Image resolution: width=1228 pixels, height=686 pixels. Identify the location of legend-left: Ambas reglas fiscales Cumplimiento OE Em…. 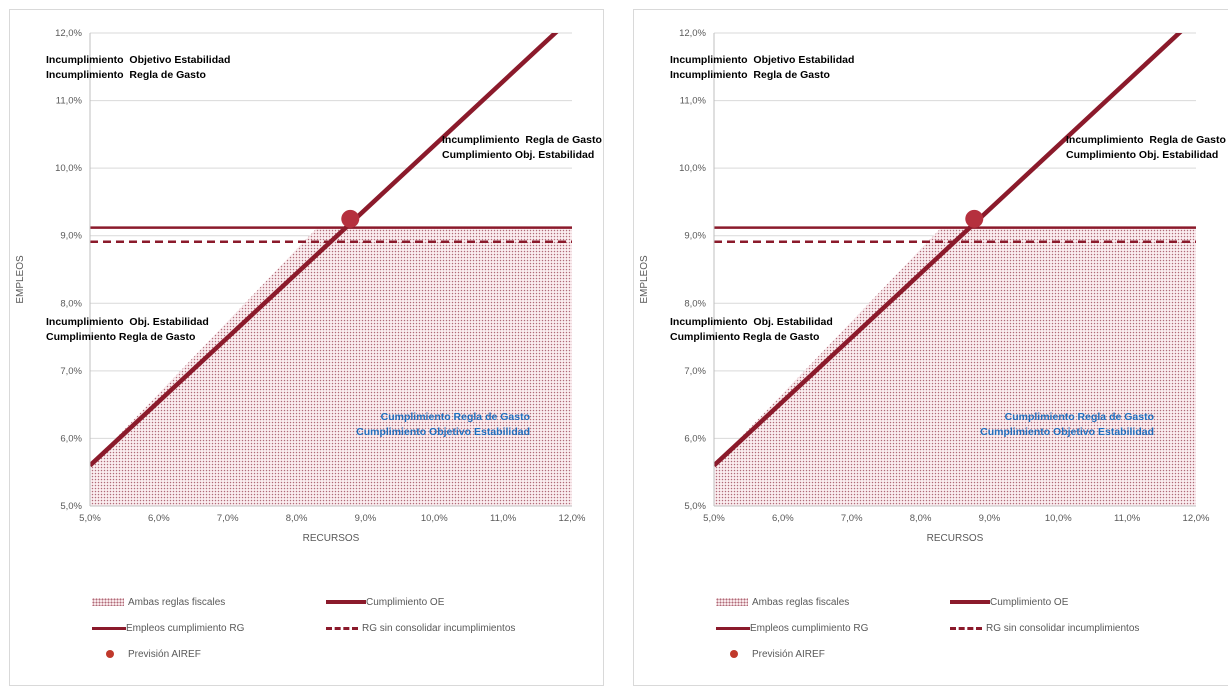
(307, 635).